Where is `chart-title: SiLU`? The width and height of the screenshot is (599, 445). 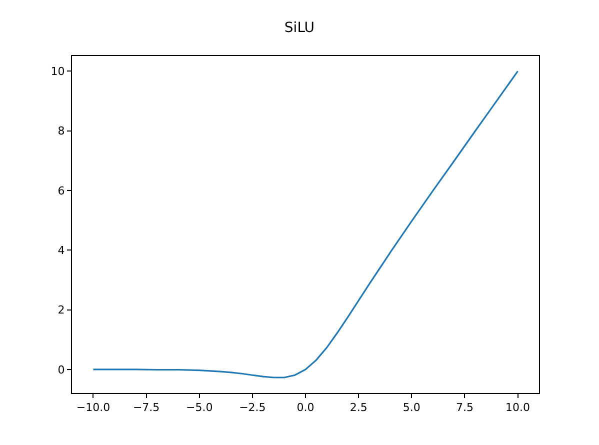 chart-title: SiLU is located at coordinates (299, 28).